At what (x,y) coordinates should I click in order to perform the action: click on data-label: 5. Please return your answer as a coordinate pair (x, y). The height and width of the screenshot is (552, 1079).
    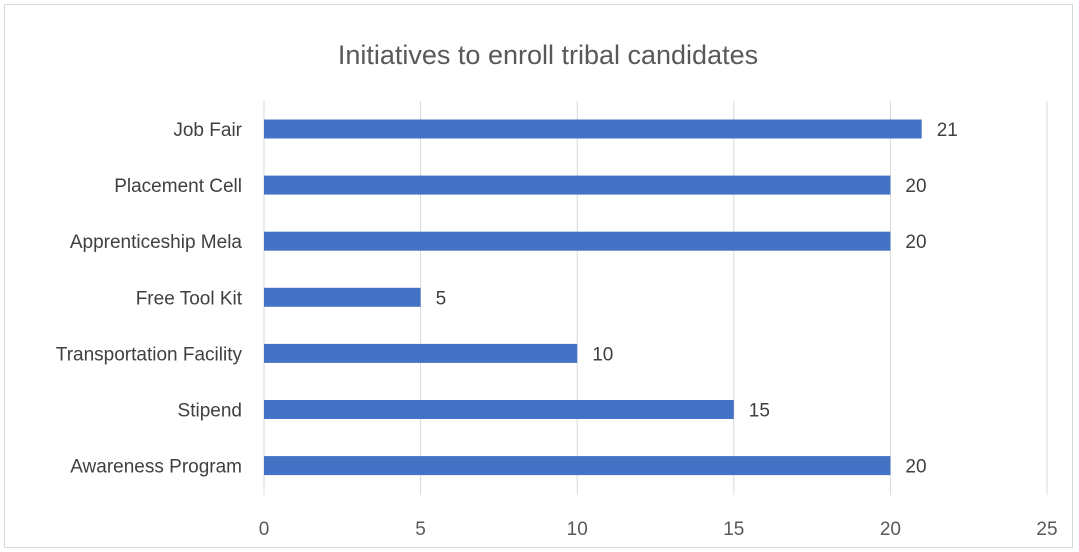
    Looking at the image, I should click on (441, 298).